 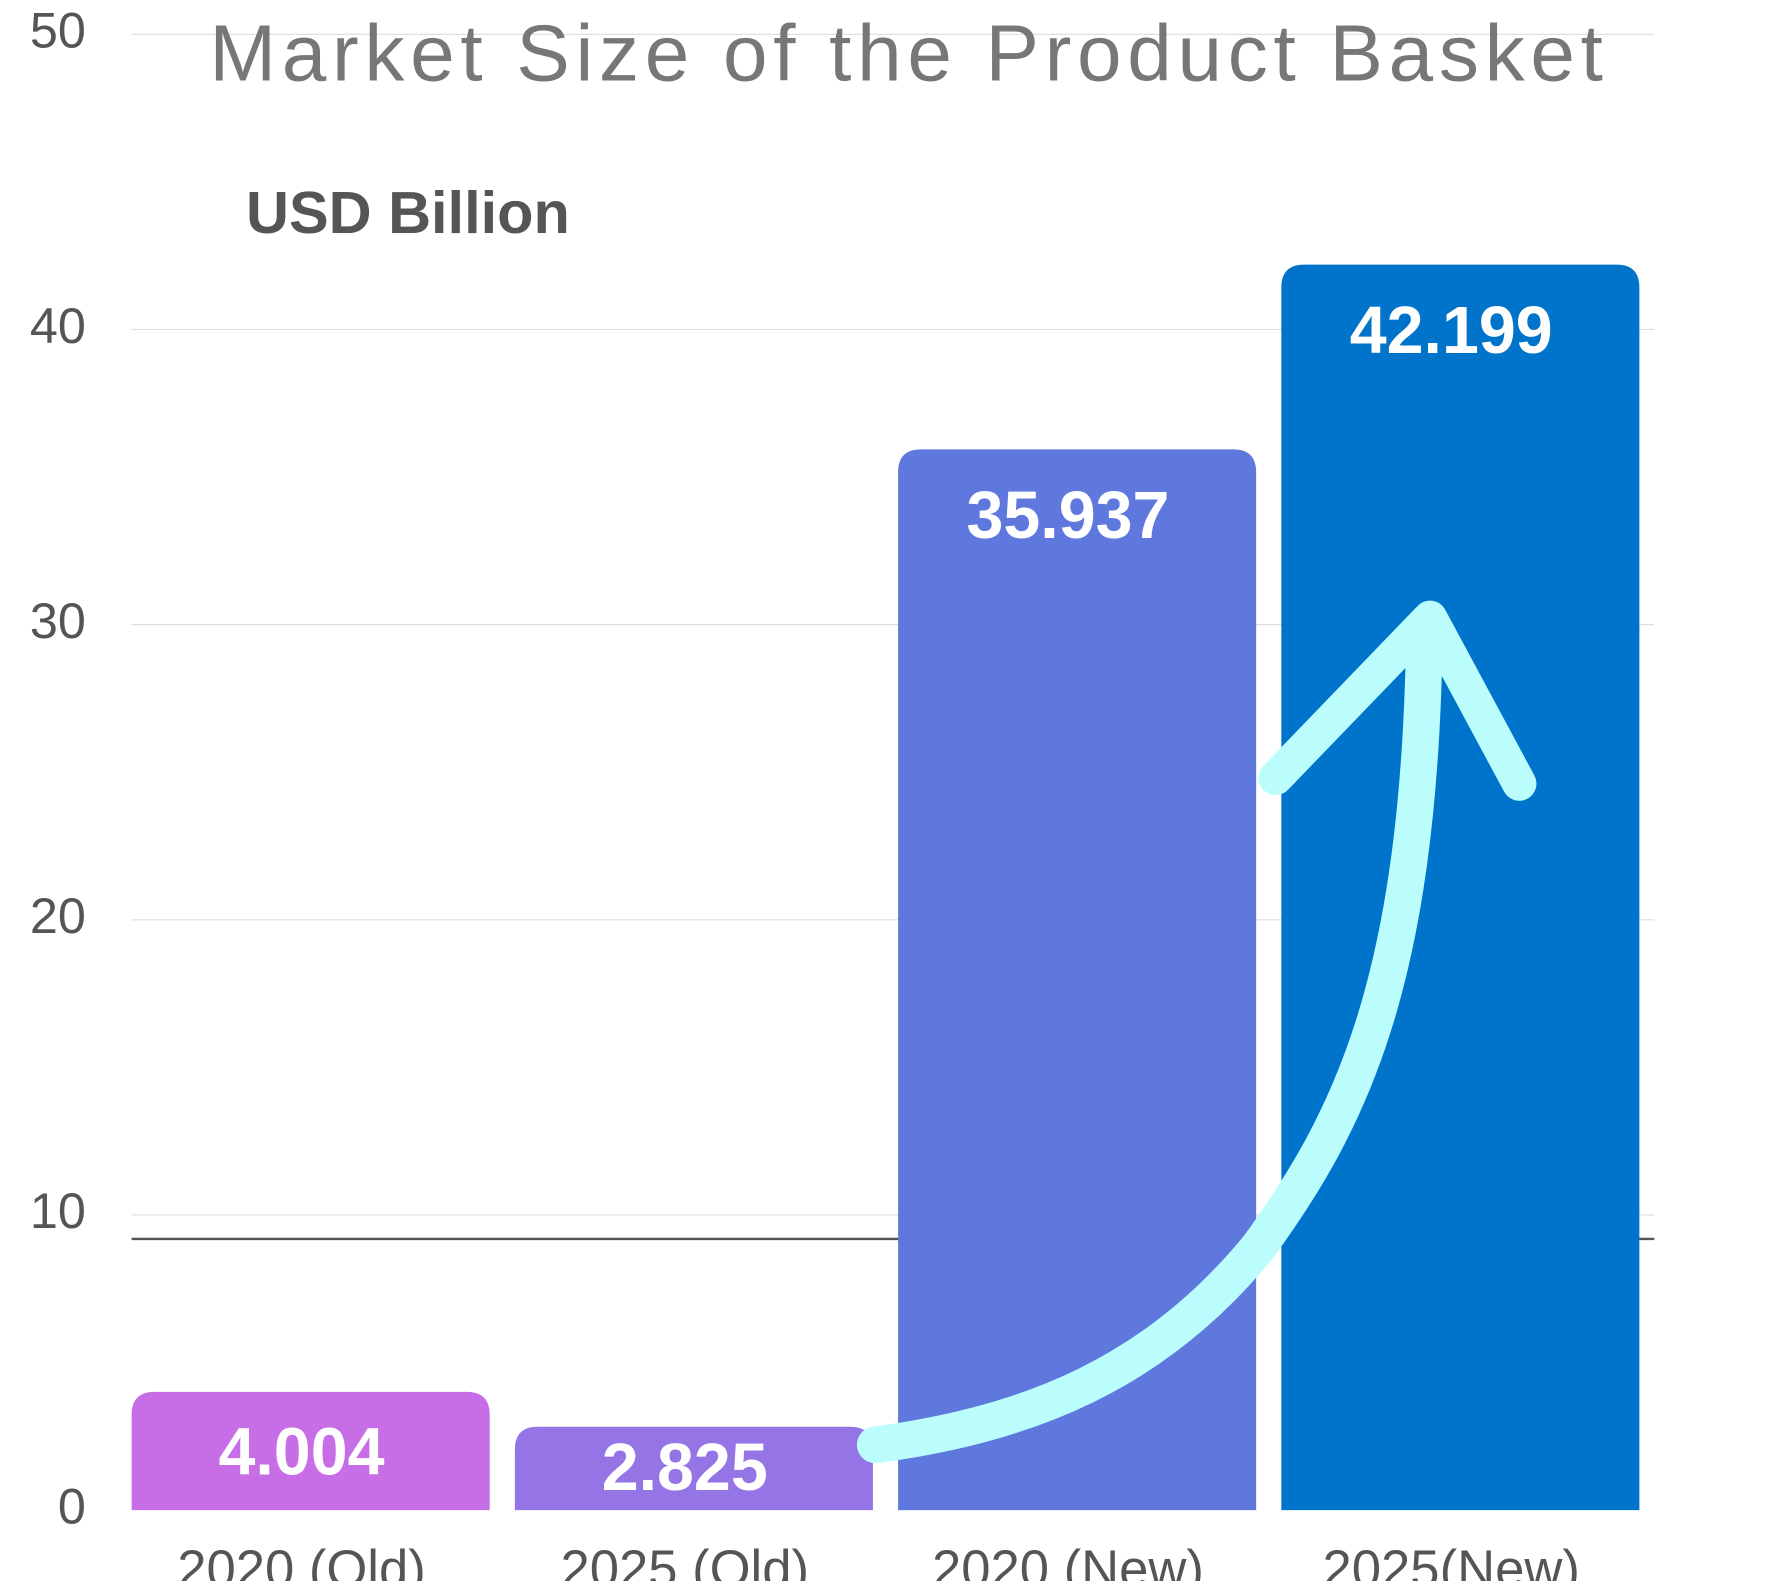 What do you see at coordinates (301, 1560) in the screenshot?
I see `x-tick-label: 2020 (Old)` at bounding box center [301, 1560].